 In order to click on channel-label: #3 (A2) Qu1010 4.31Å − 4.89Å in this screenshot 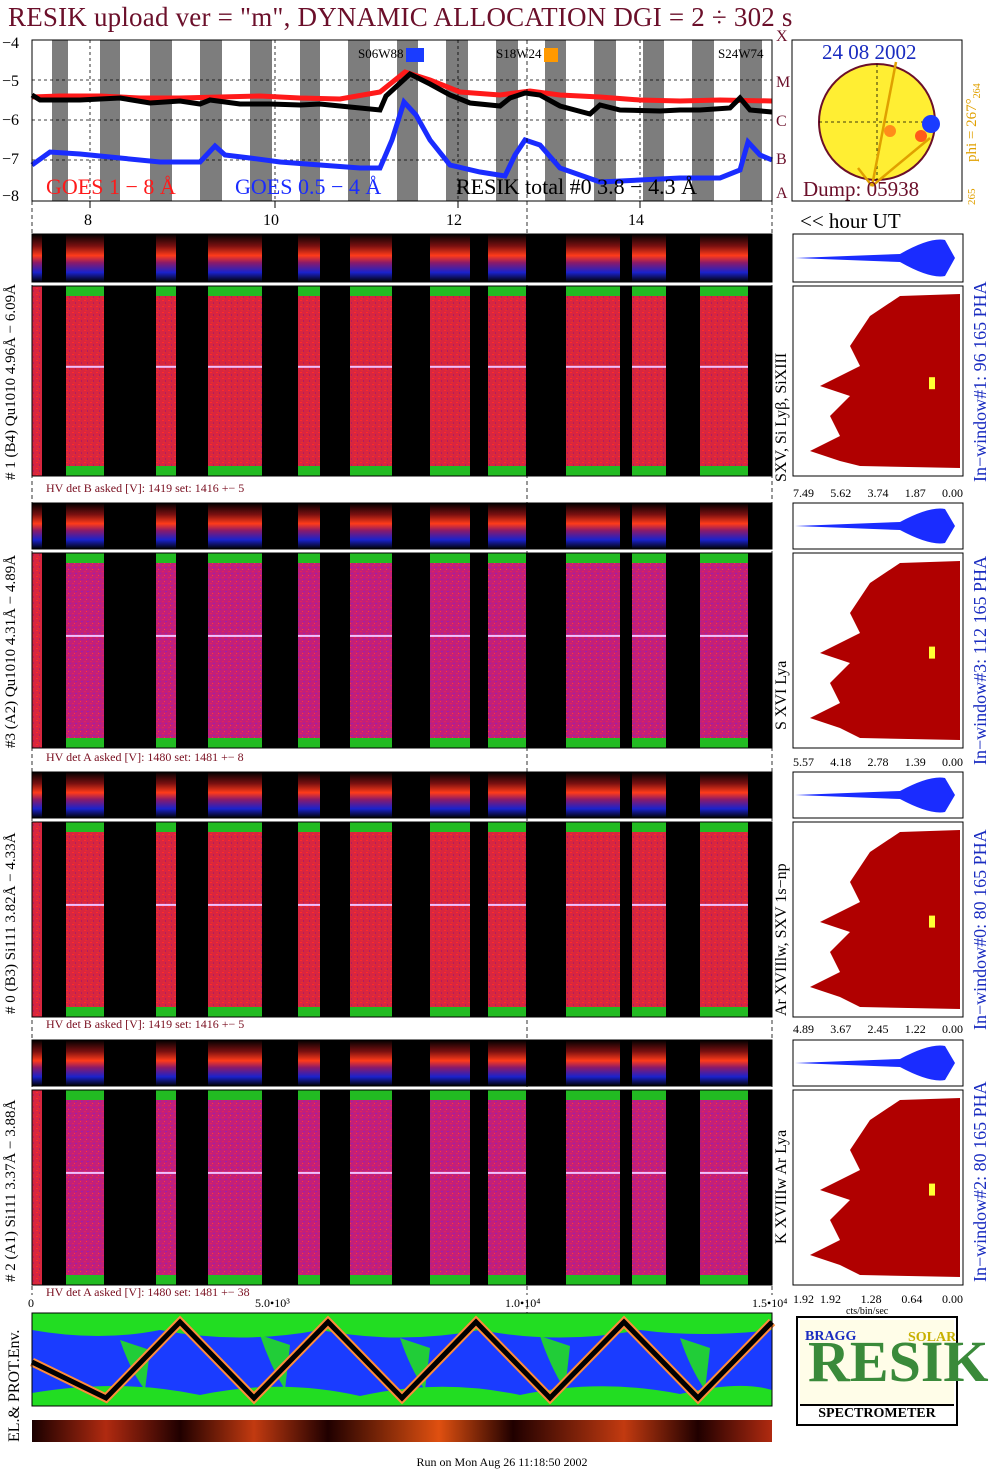, I will do `click(11, 651)`.